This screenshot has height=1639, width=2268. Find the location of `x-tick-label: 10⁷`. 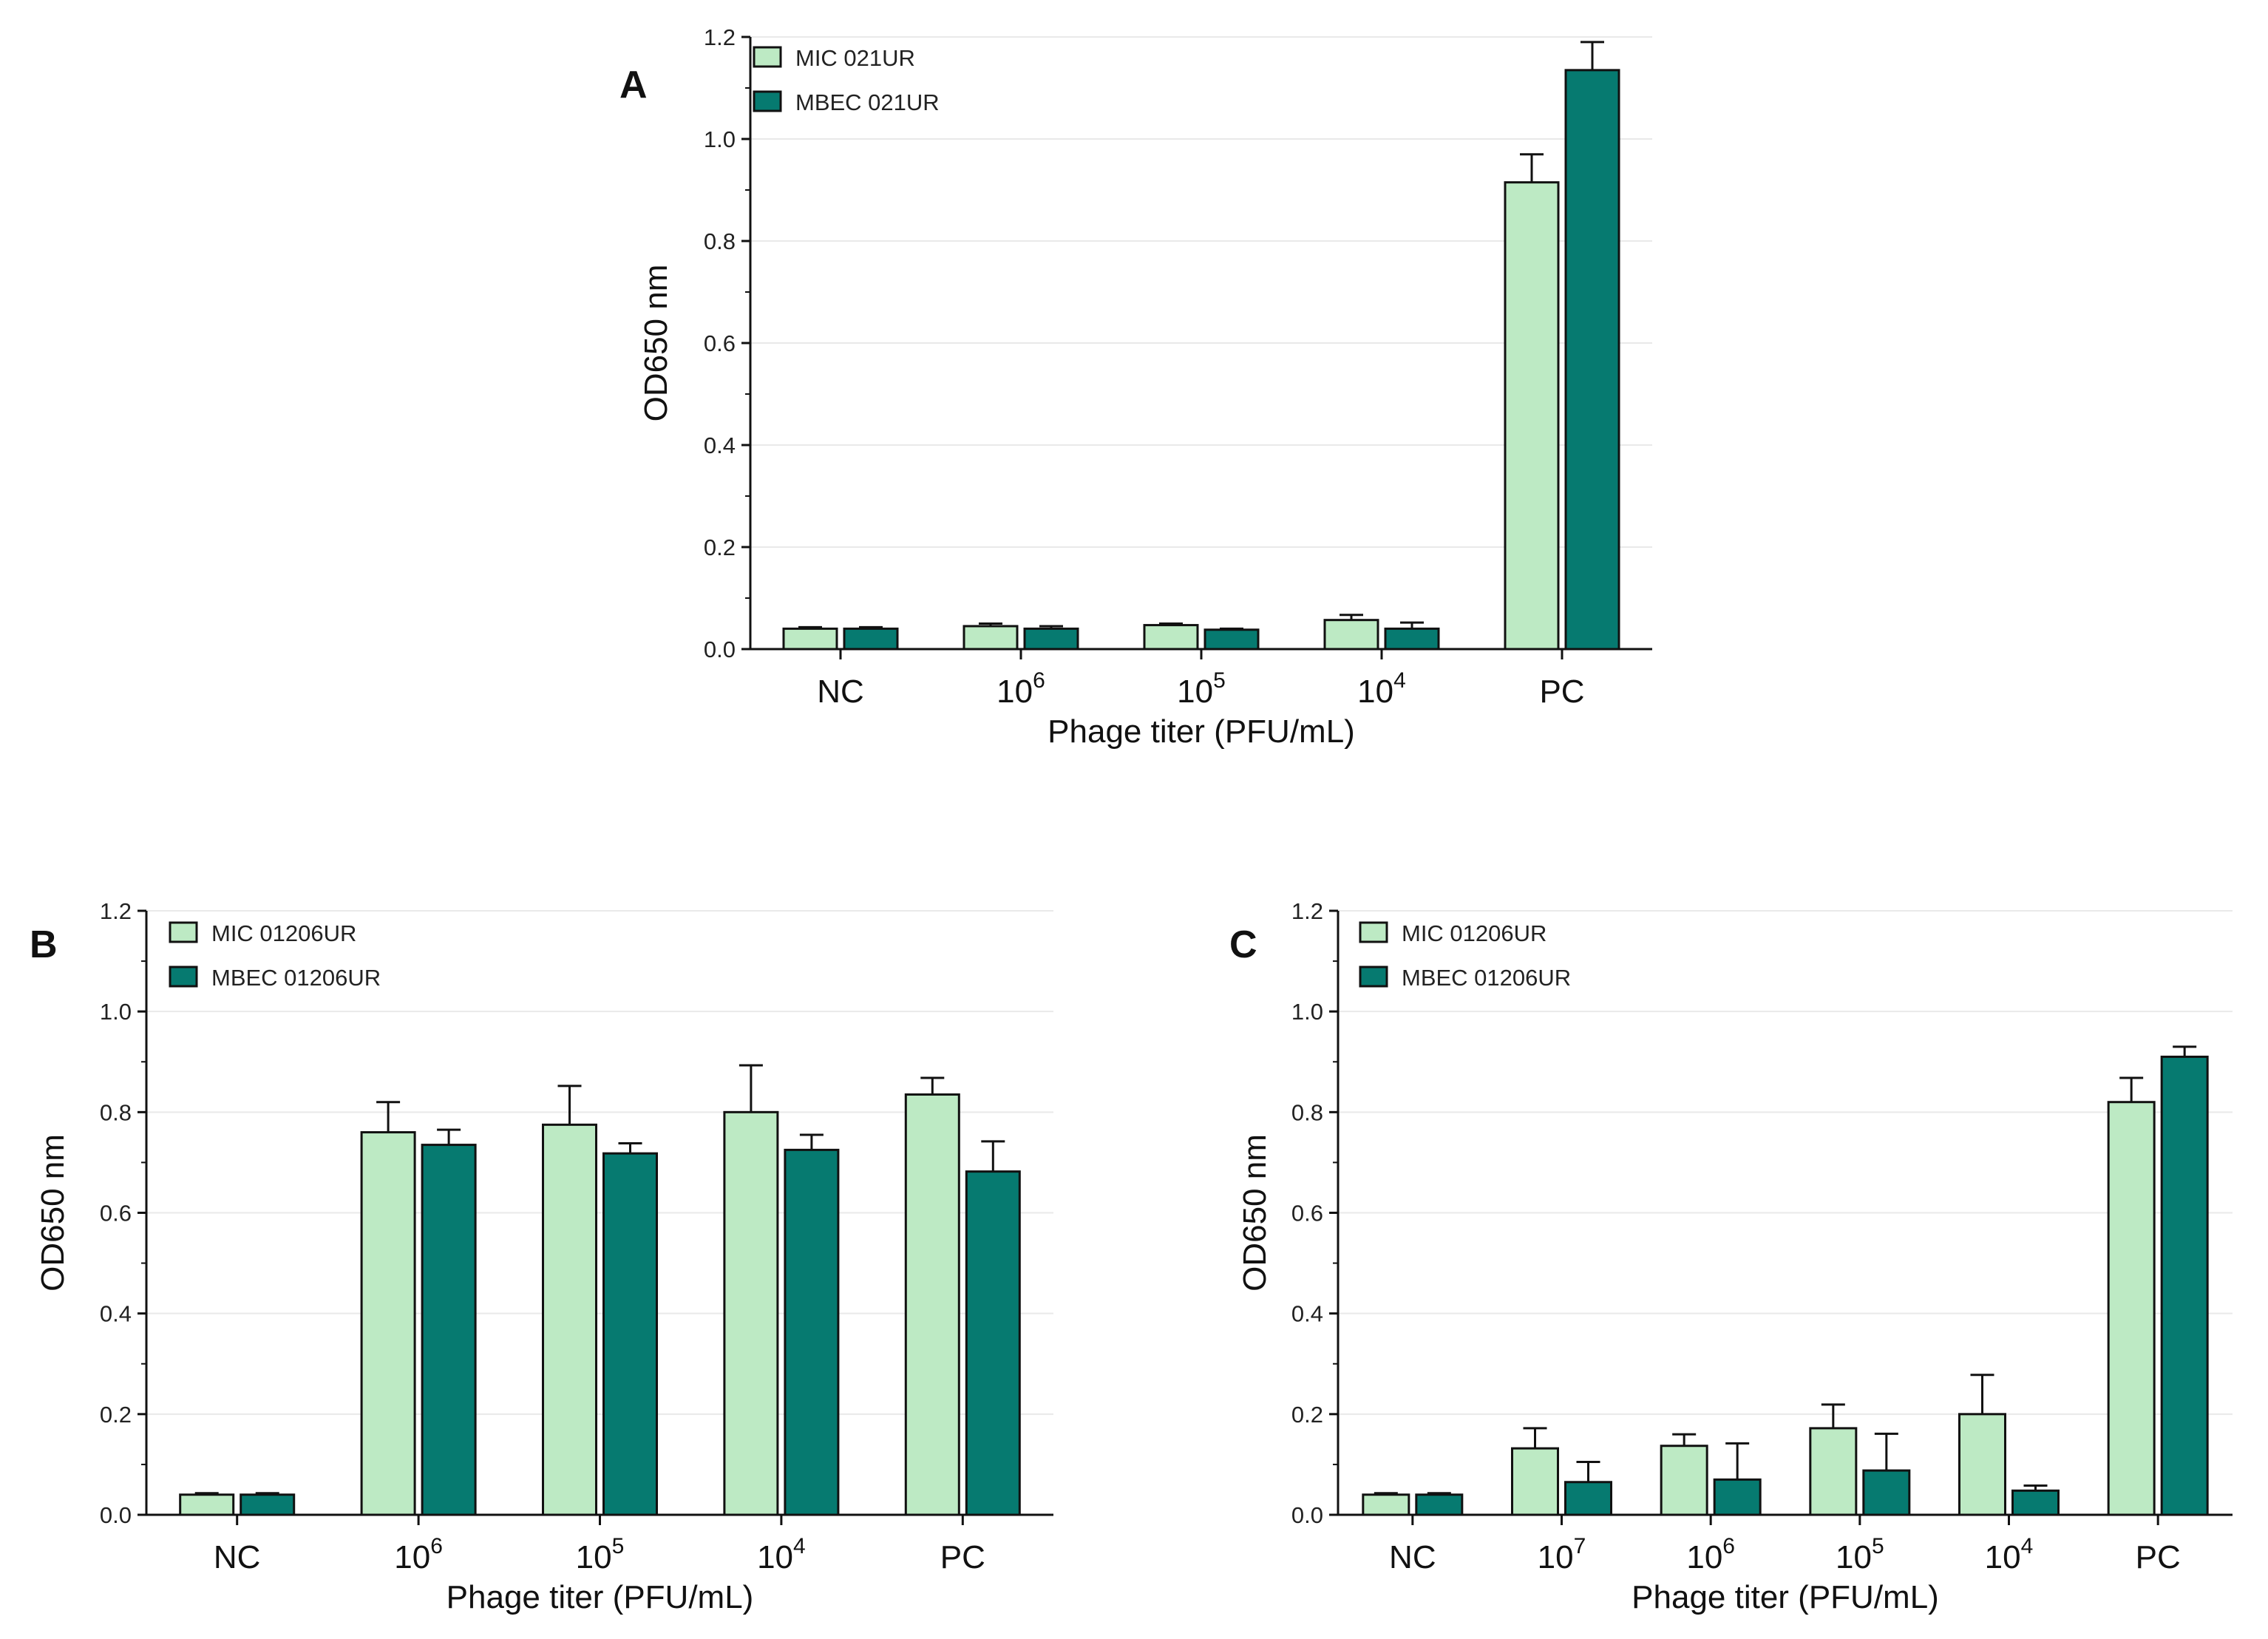

x-tick-label: 10⁷ is located at coordinates (1562, 1555).